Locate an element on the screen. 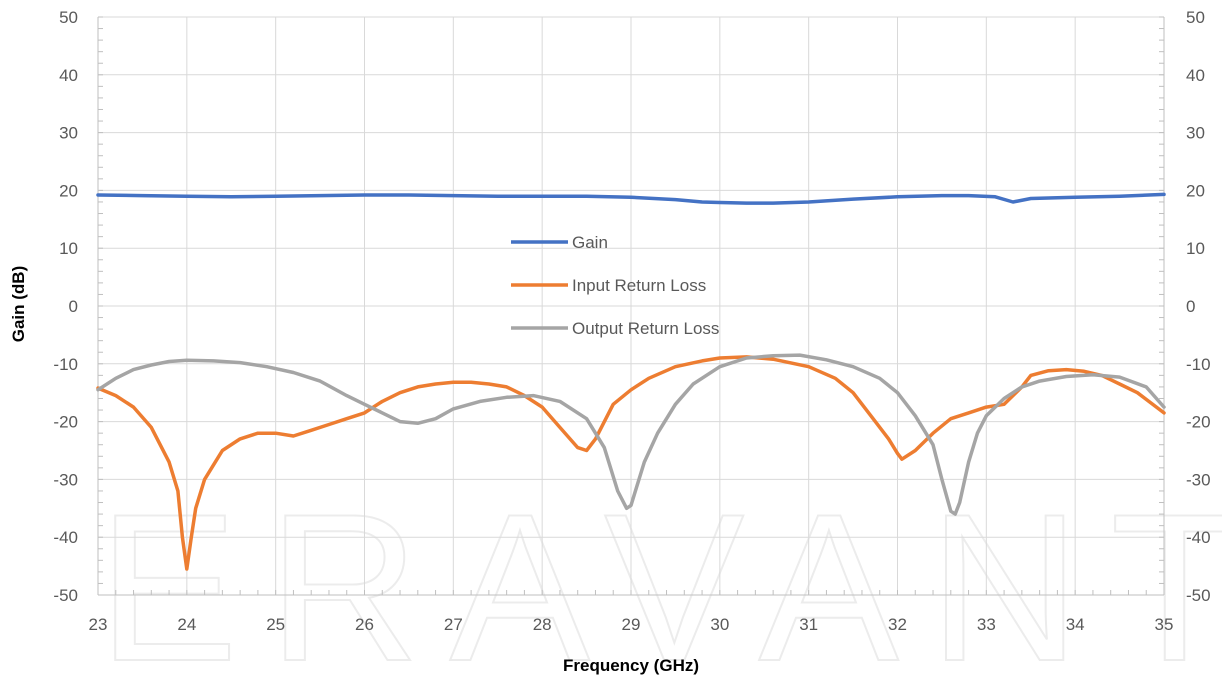 Image resolution: width=1222 pixels, height=681 pixels. x-tick-label: 28 is located at coordinates (542, 624).